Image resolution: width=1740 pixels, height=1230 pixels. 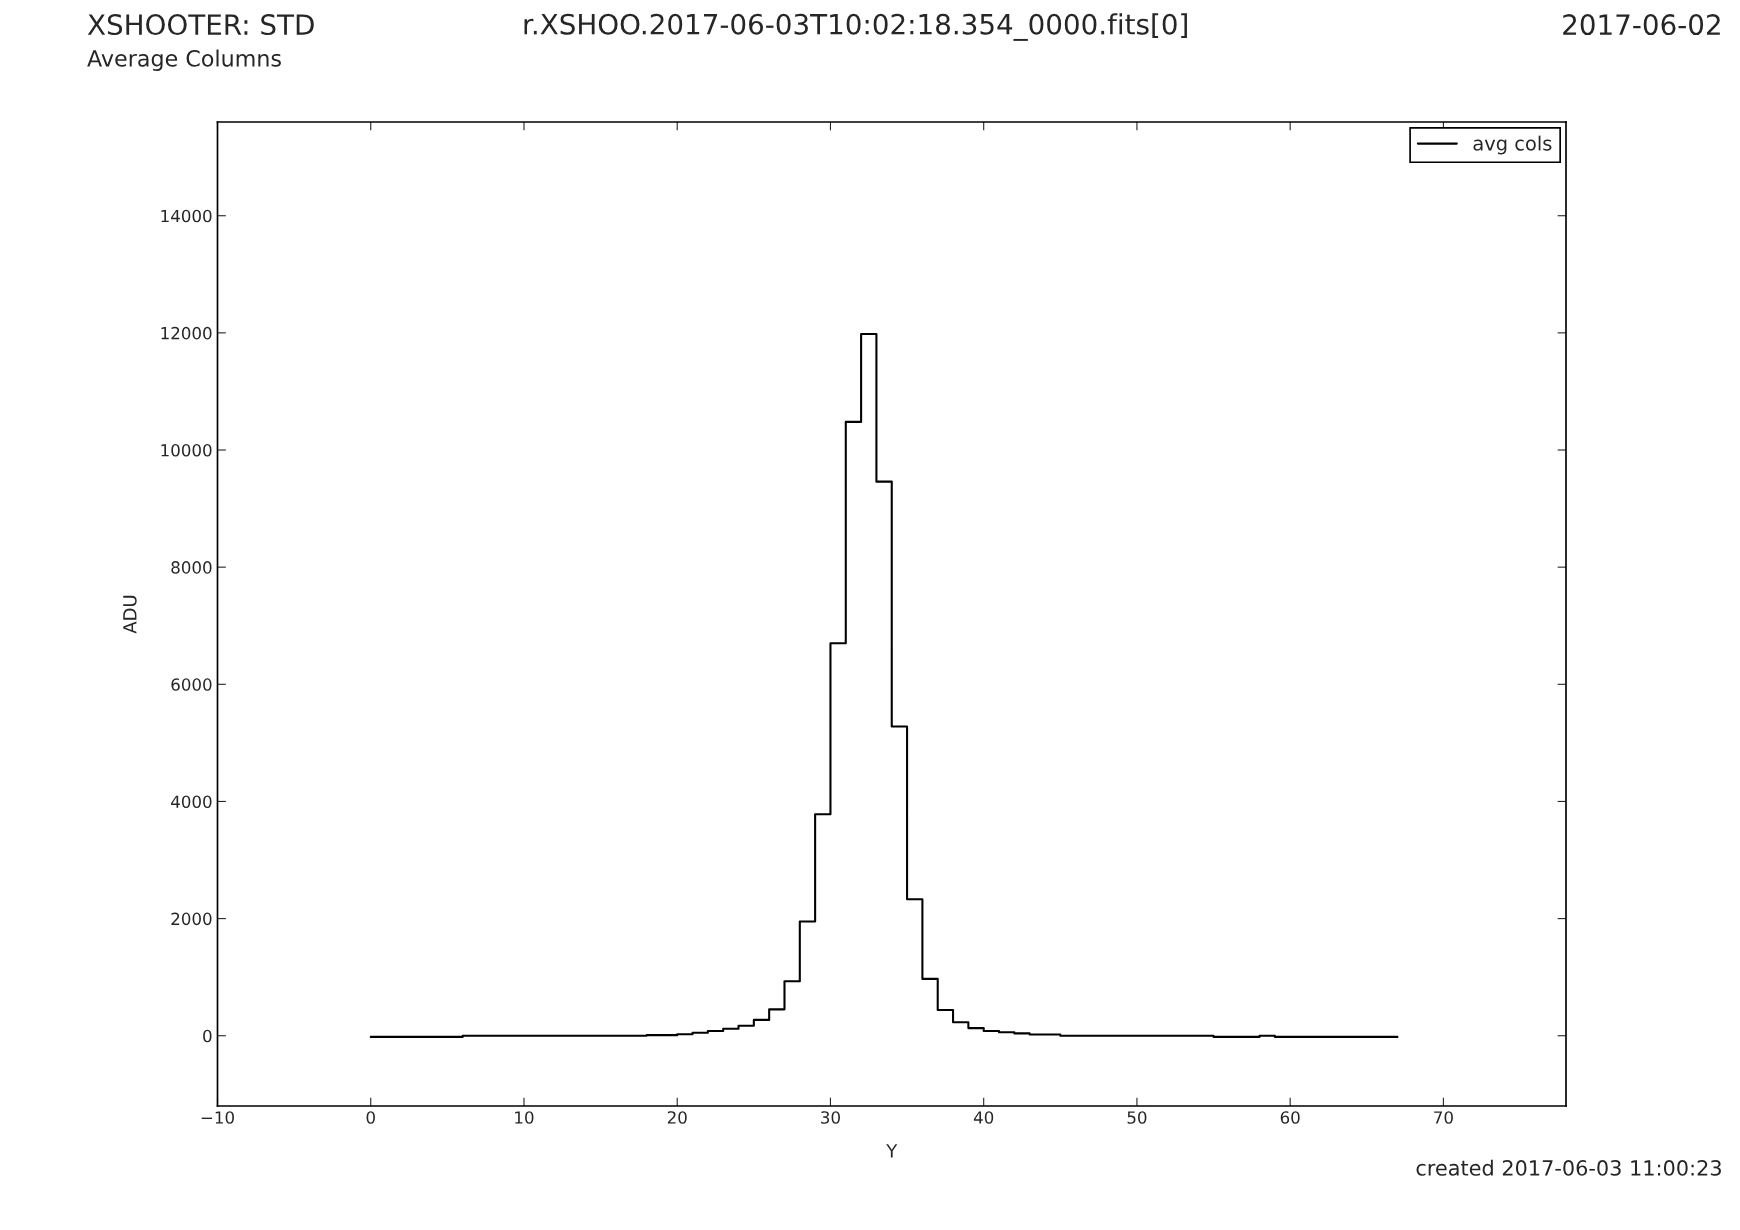 What do you see at coordinates (1641, 25) in the screenshot?
I see `text: 2017-06-02` at bounding box center [1641, 25].